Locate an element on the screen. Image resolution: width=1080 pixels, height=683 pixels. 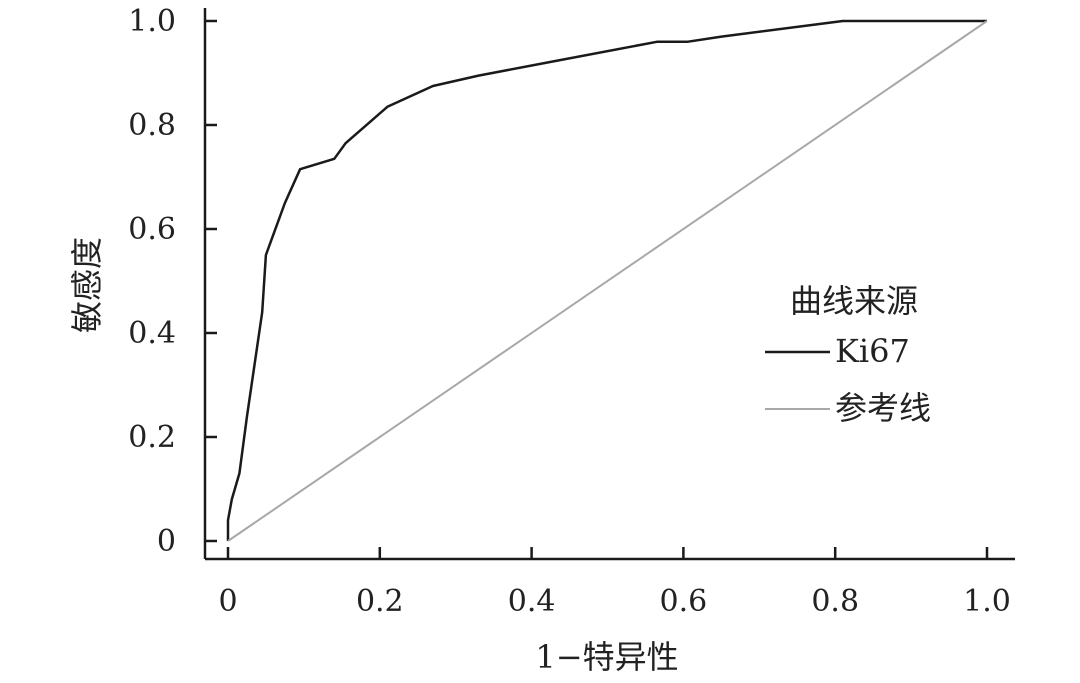
y-tick-label: 0.6 is located at coordinates (152, 229).